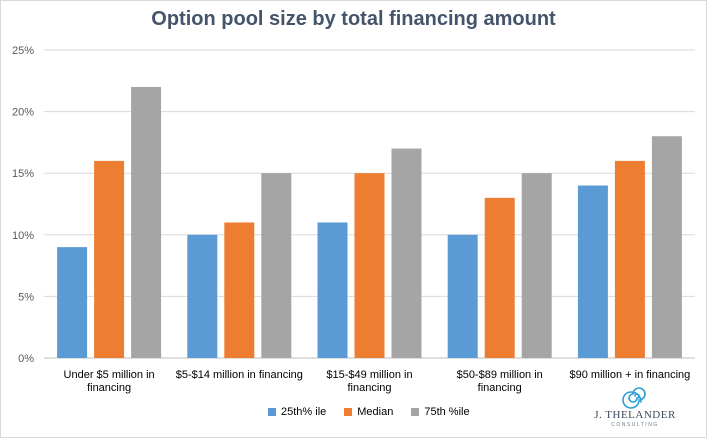 The height and width of the screenshot is (438, 707). I want to click on y-tick-label: 5%, so click(26, 297).